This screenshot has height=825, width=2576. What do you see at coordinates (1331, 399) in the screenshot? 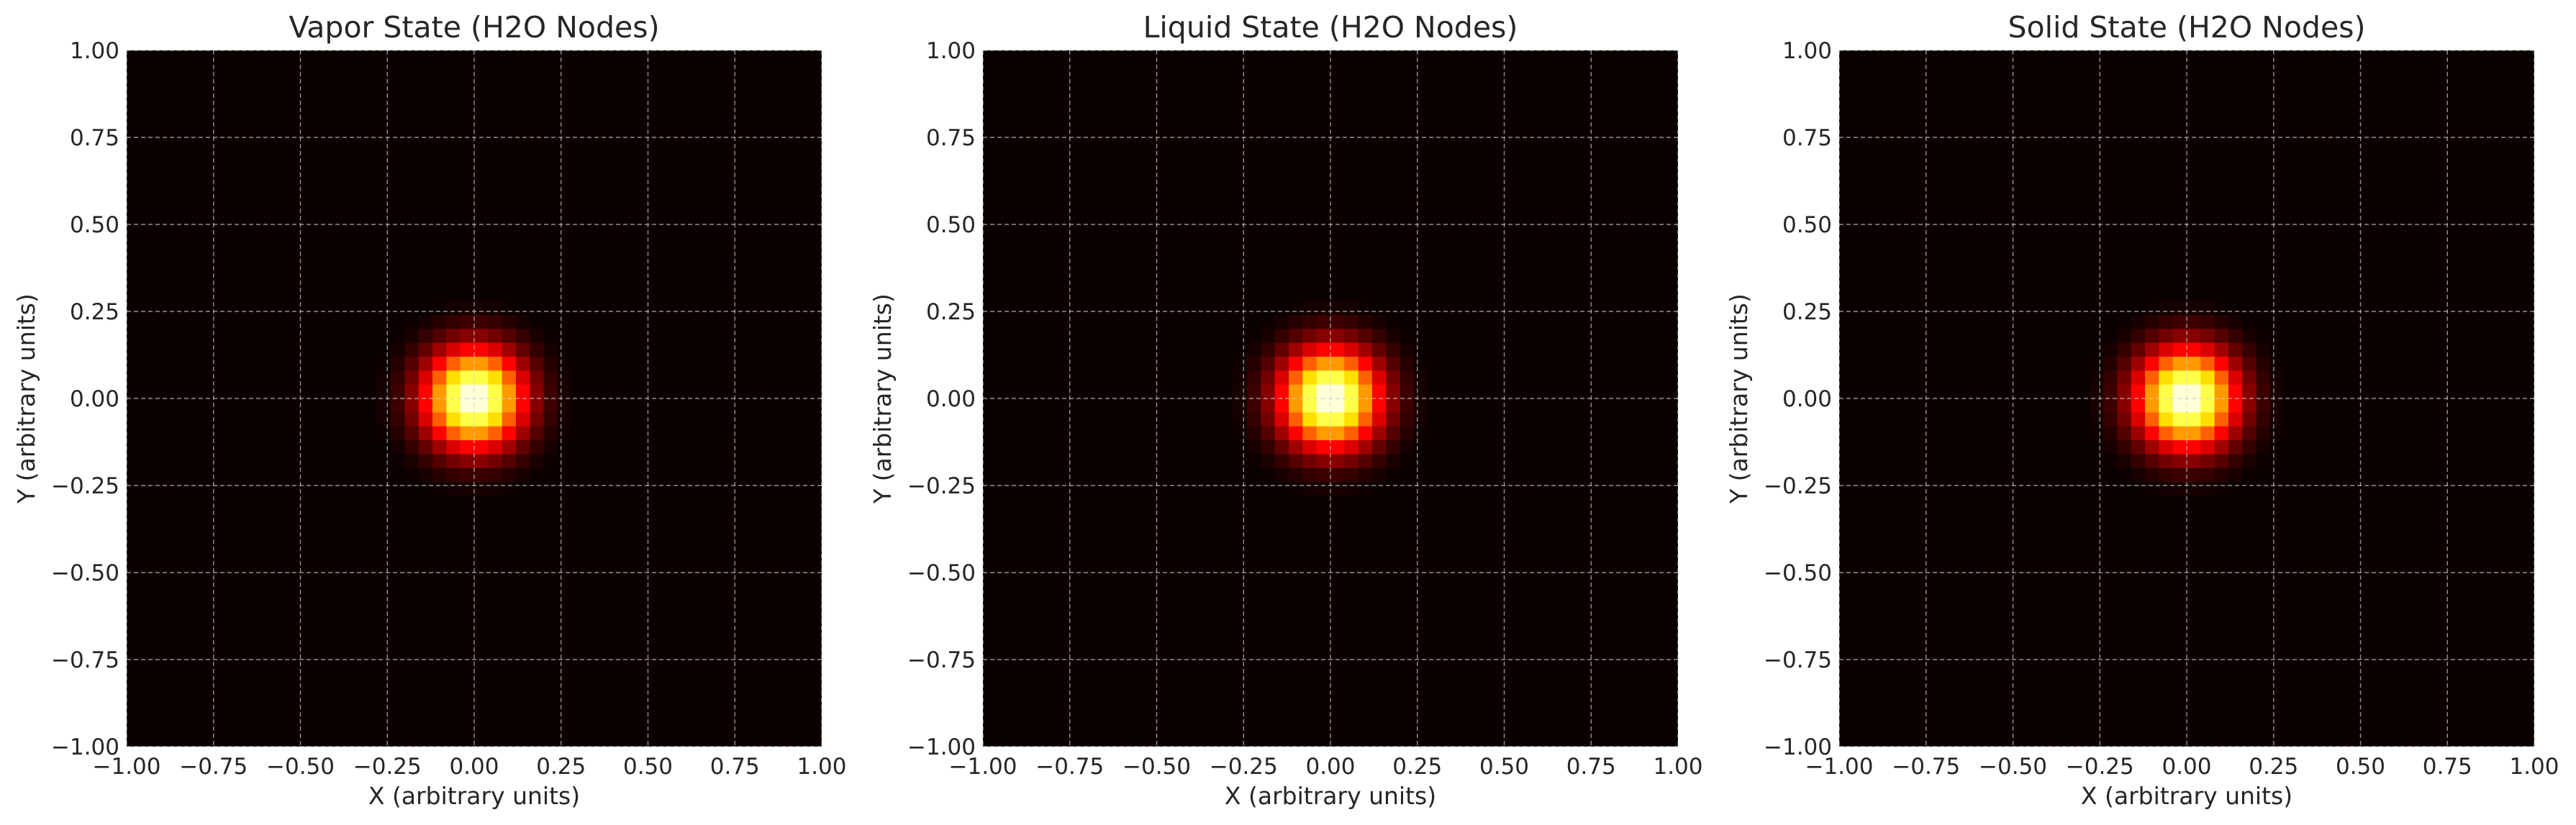
I see `heatmap-image` at bounding box center [1331, 399].